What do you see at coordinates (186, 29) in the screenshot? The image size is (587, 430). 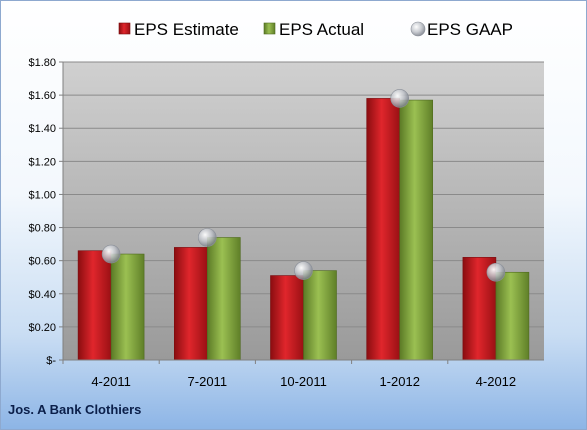 I see `legend-label: EPS Estimate` at bounding box center [186, 29].